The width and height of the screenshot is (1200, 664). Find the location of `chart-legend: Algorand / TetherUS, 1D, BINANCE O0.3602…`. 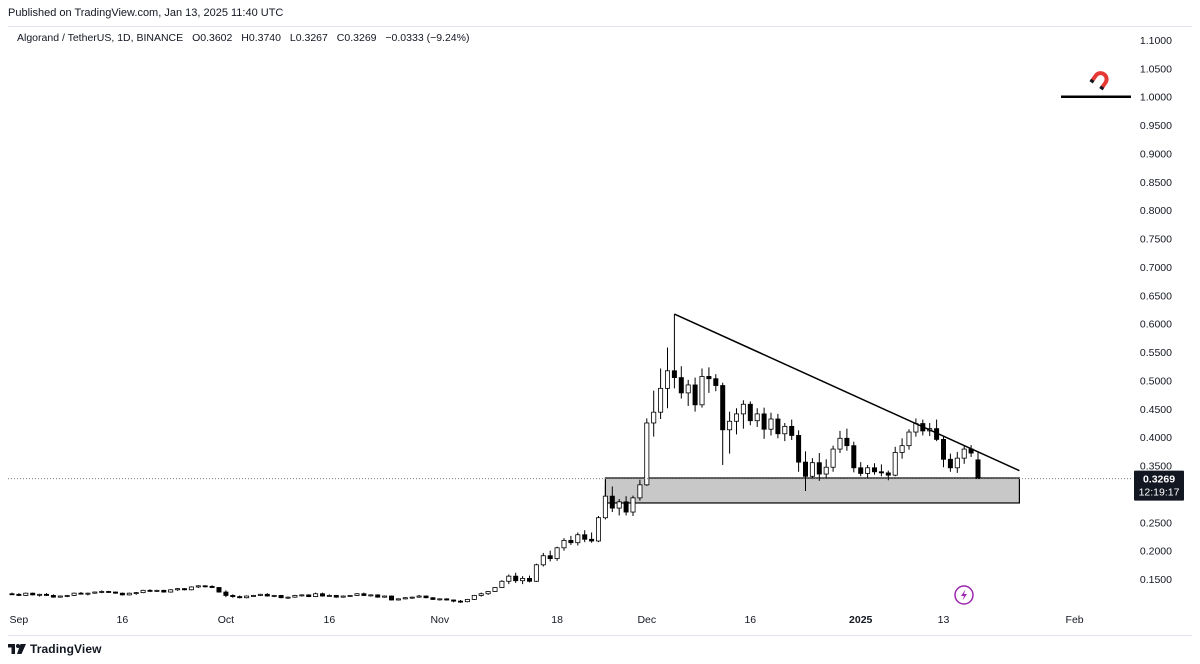

chart-legend: Algorand / TetherUS, 1D, BINANCE O0.3602… is located at coordinates (246, 38).